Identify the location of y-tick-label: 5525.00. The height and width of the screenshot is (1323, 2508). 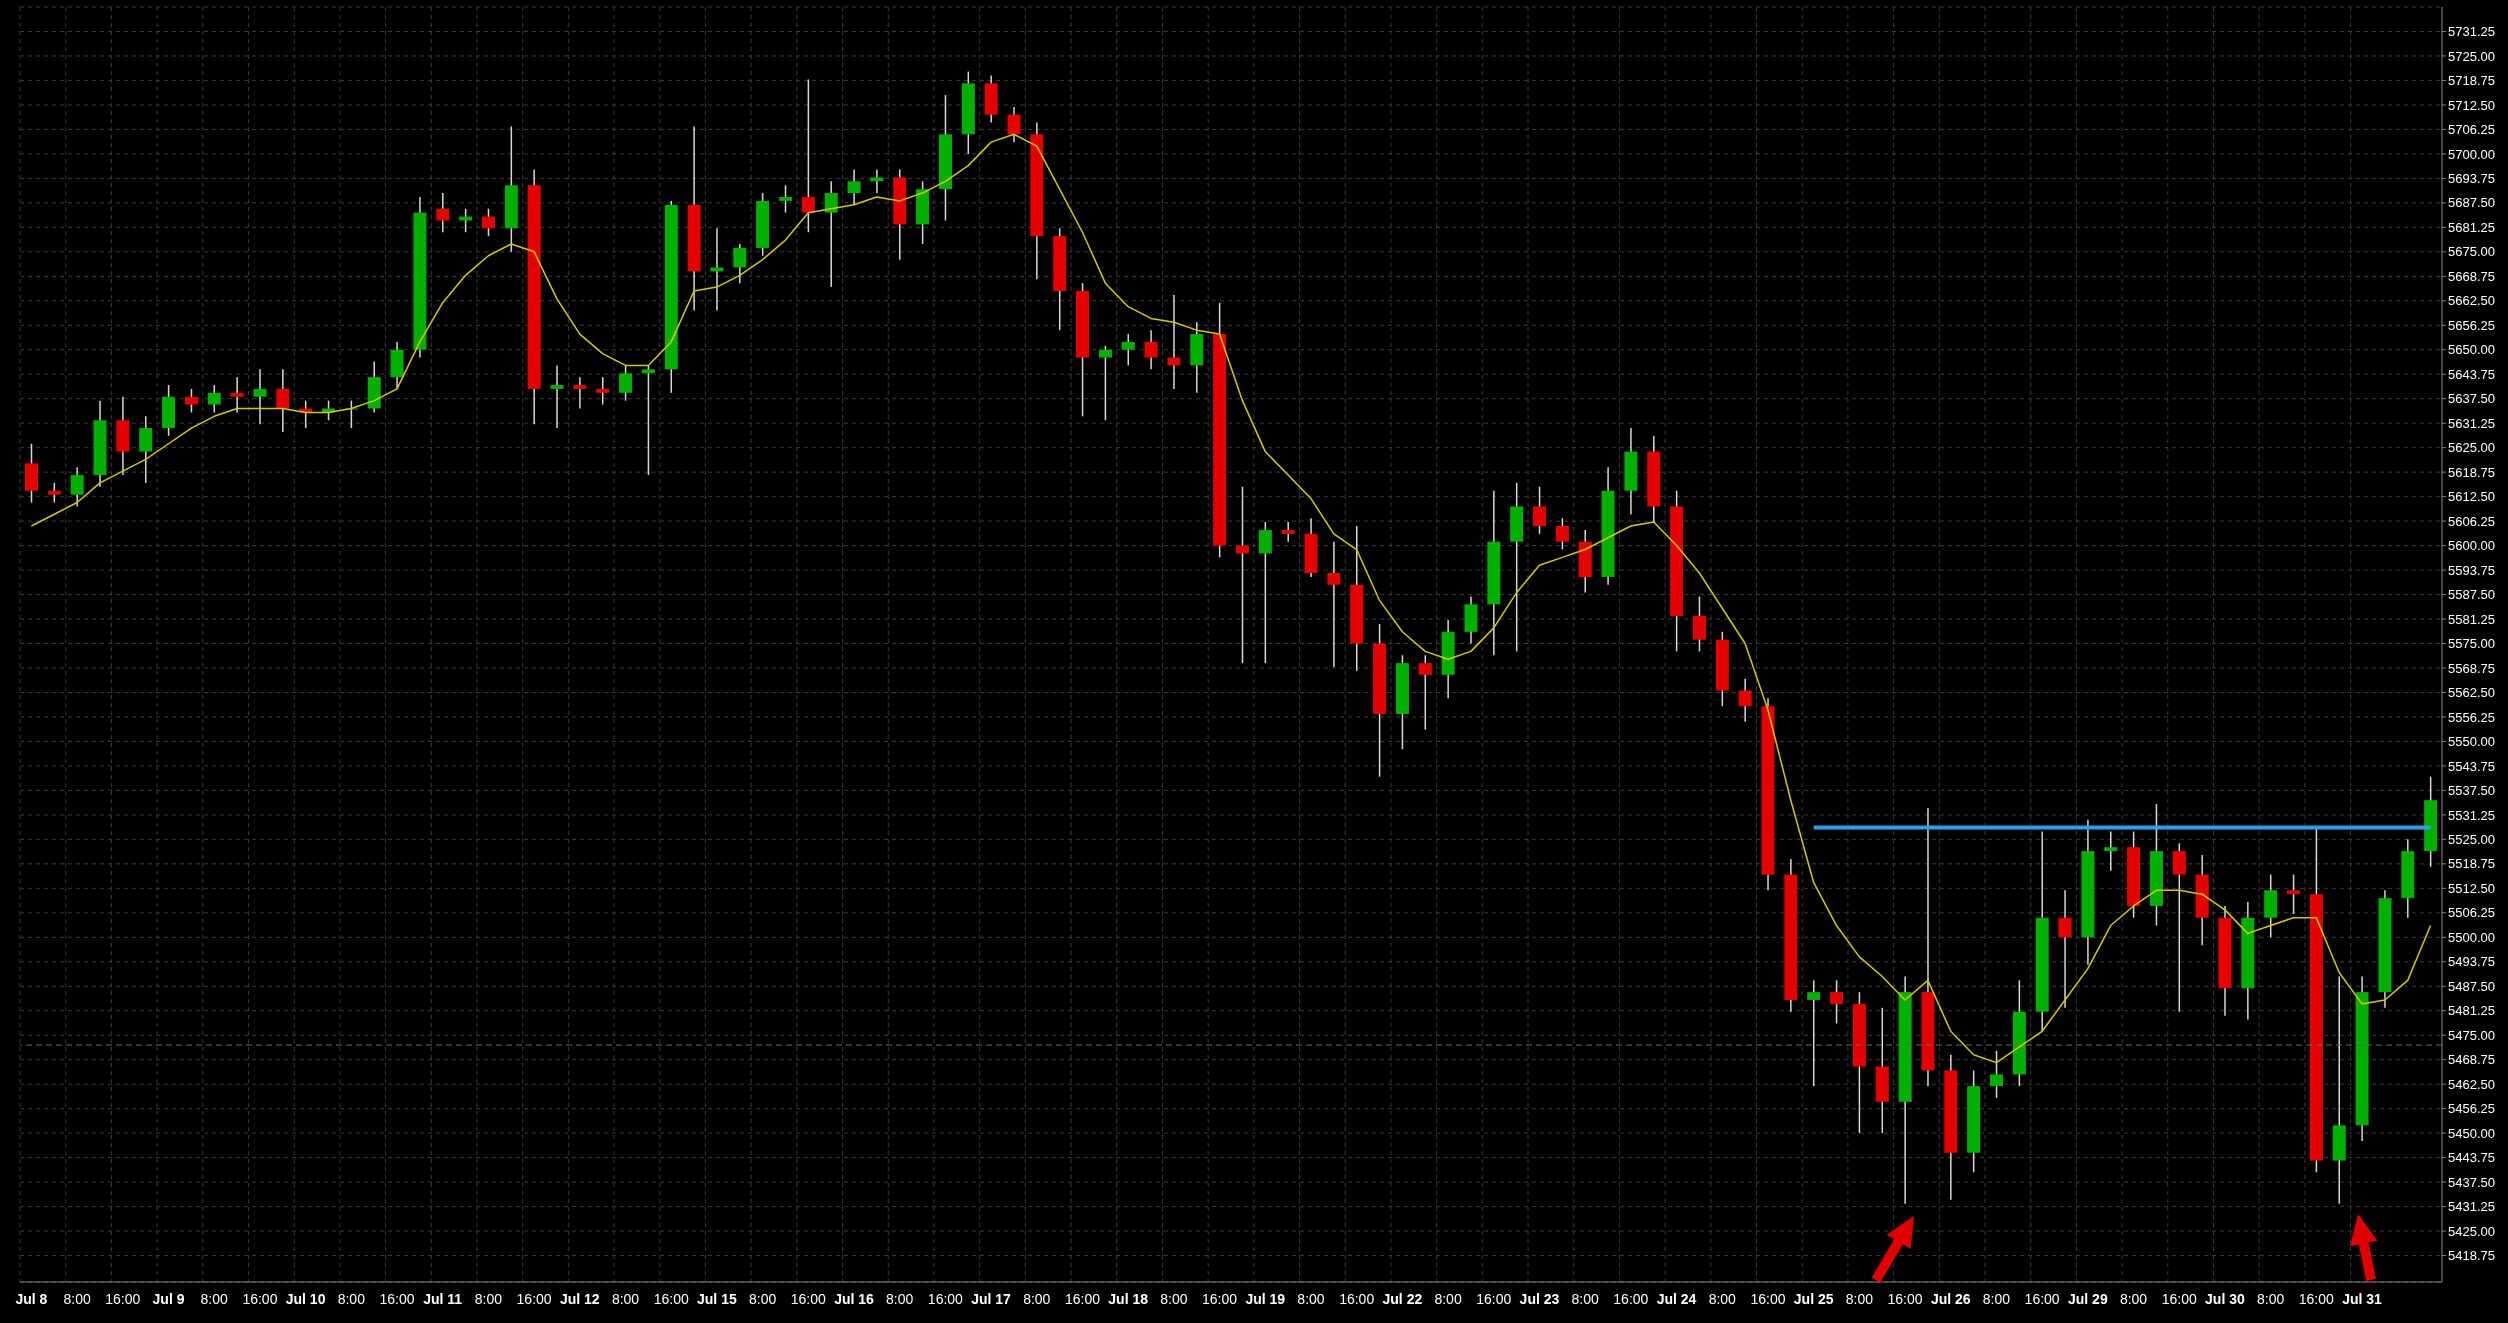
(2471, 839).